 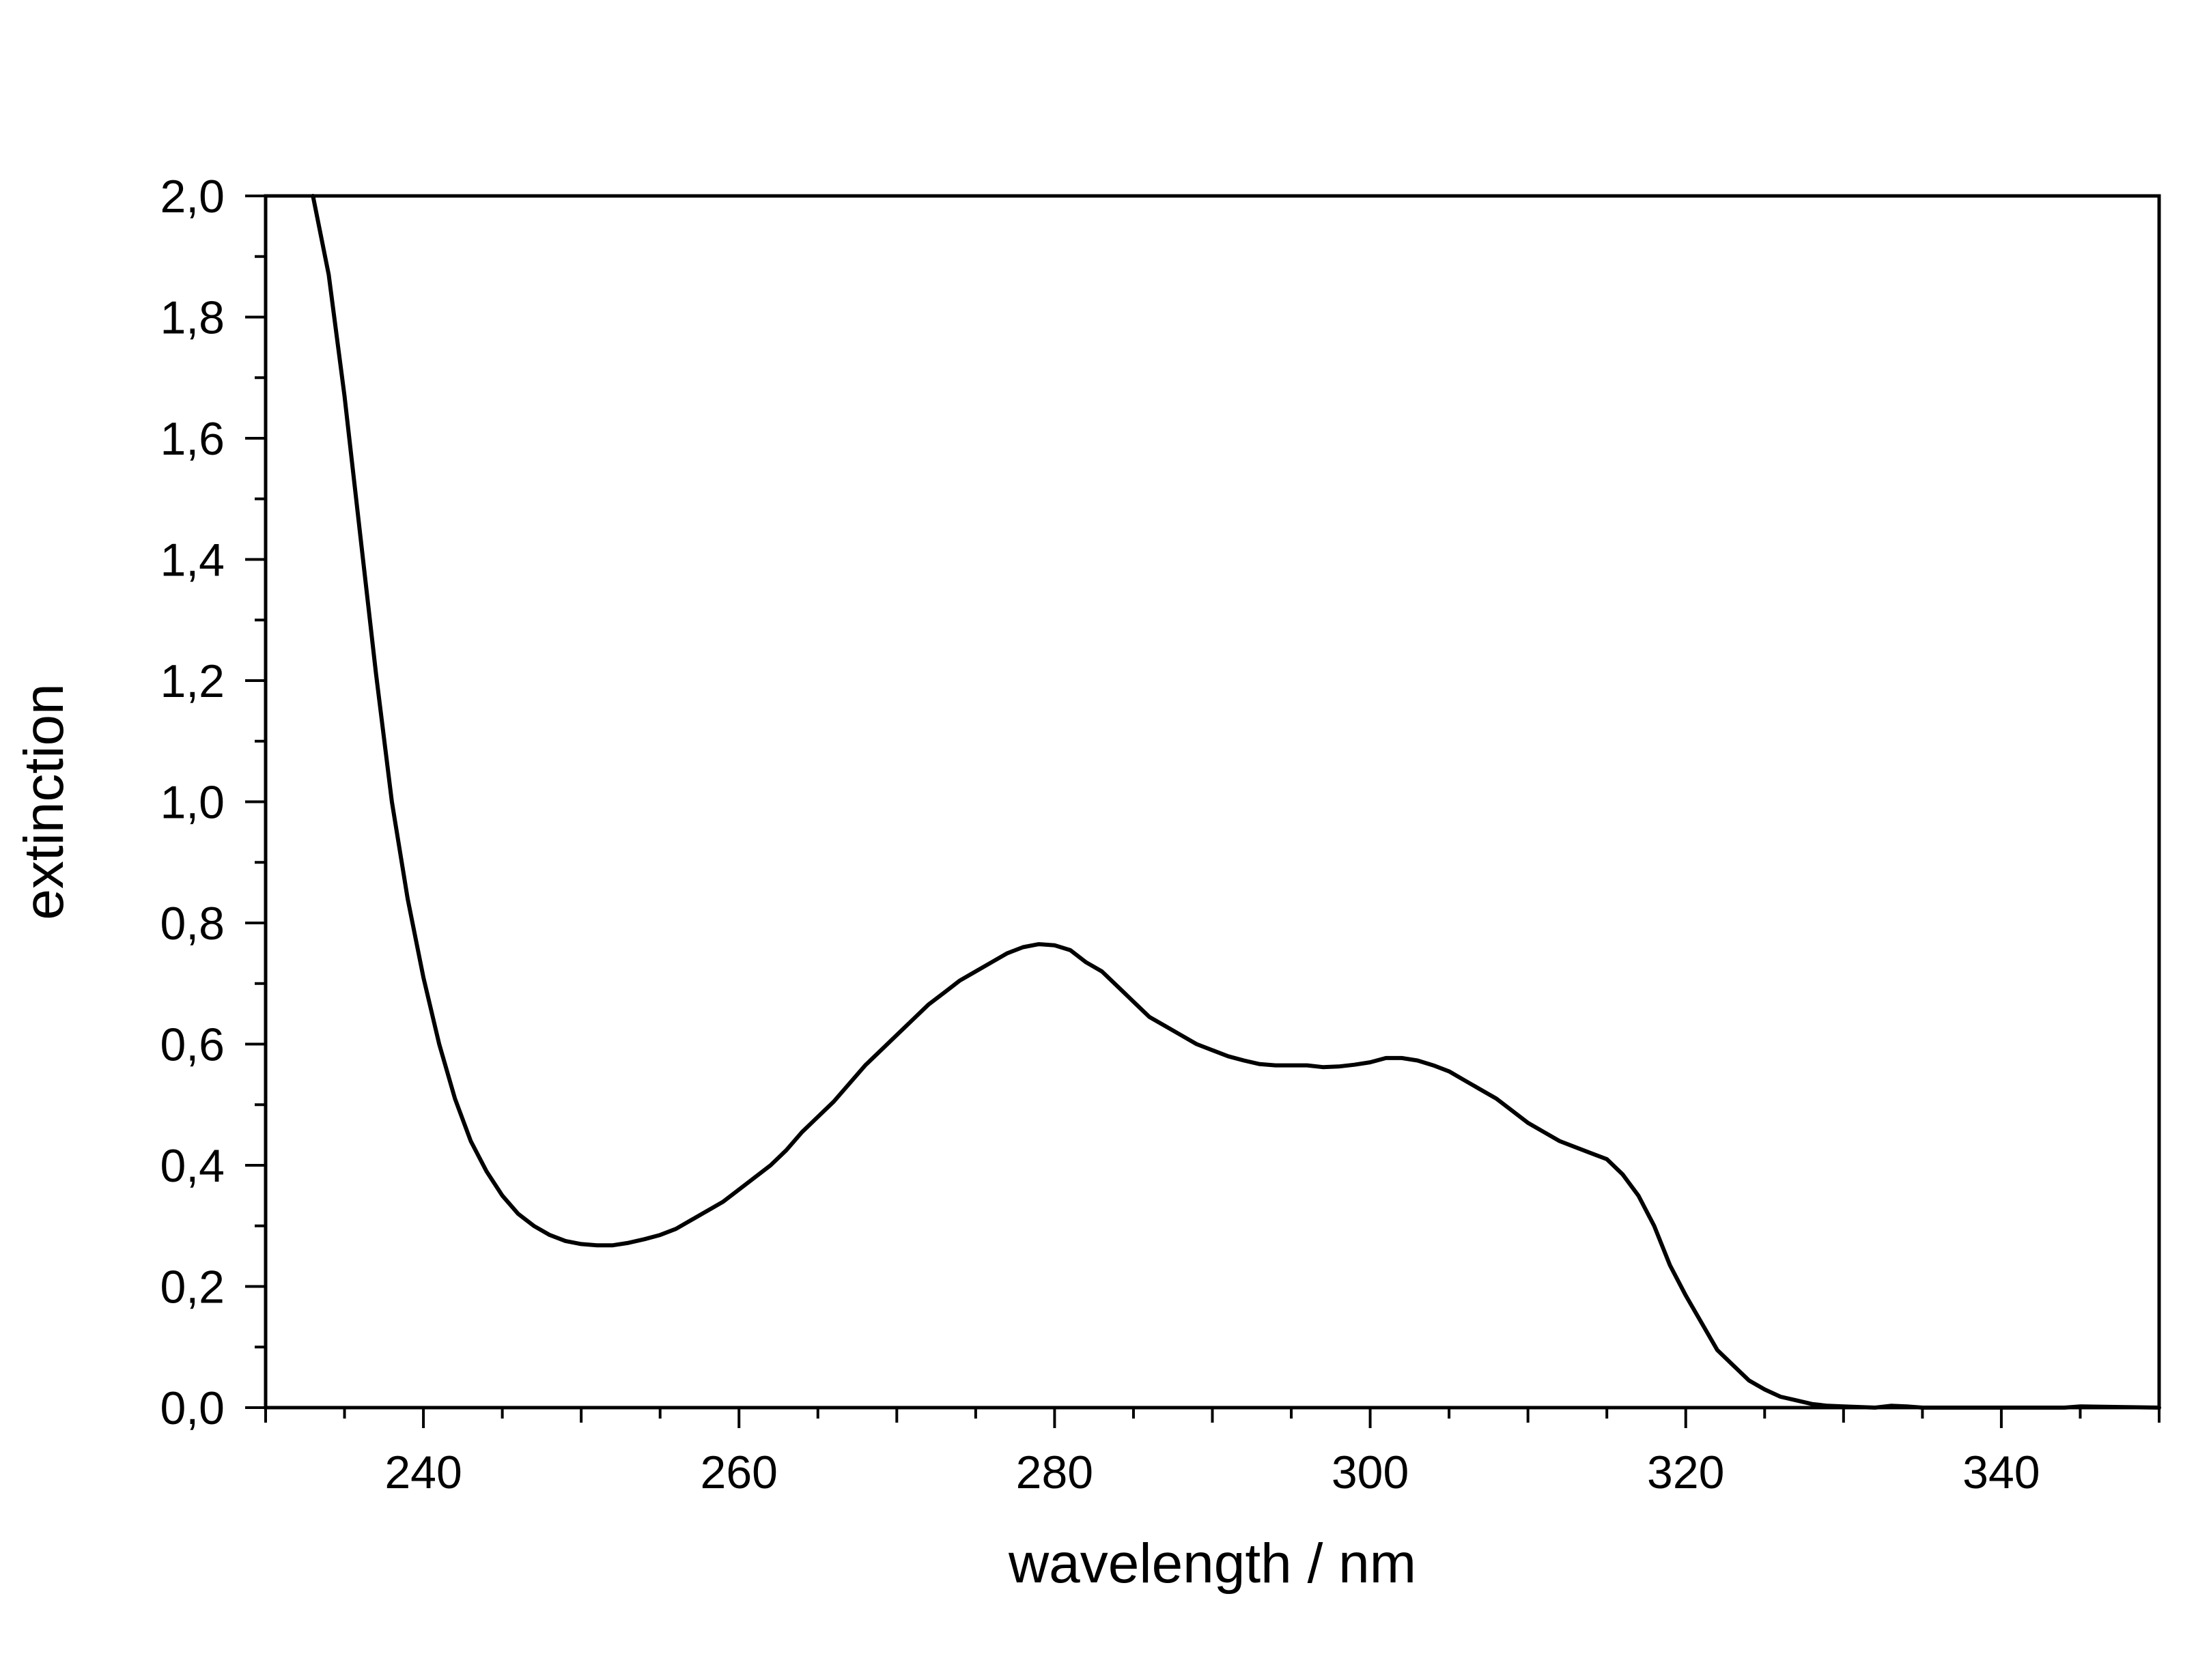 What do you see at coordinates (193, 681) in the screenshot?
I see `y-tick-label: 1,2` at bounding box center [193, 681].